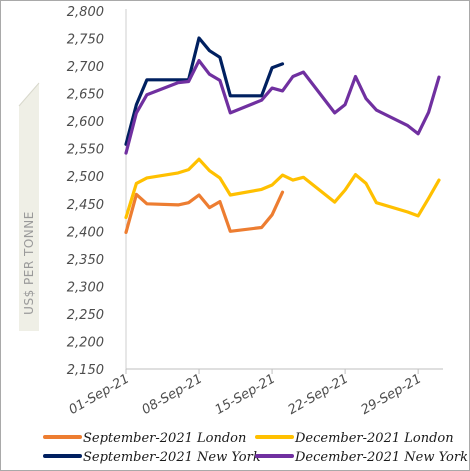 Image resolution: width=470 pixels, height=471 pixels. I want to click on y-tick-label: 2,700, so click(85, 67).